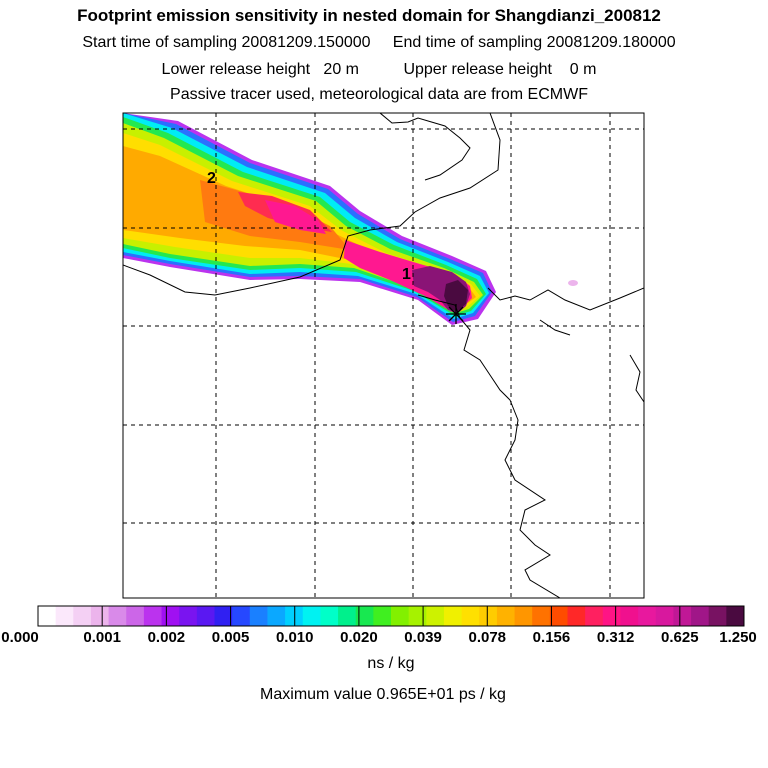  Describe the element at coordinates (551, 637) in the screenshot. I see `colorbar-tick-label: 0.156` at that location.